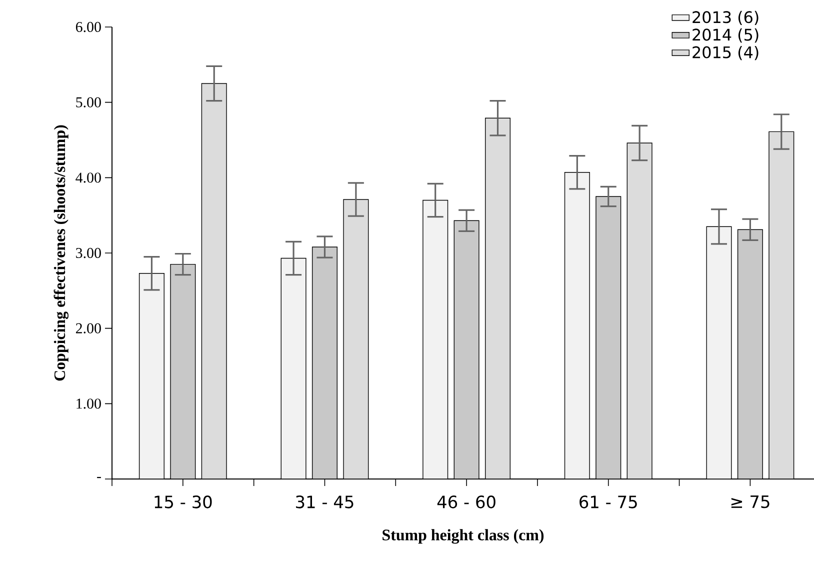  I want to click on y-tick-label: 6.00, so click(88, 27).